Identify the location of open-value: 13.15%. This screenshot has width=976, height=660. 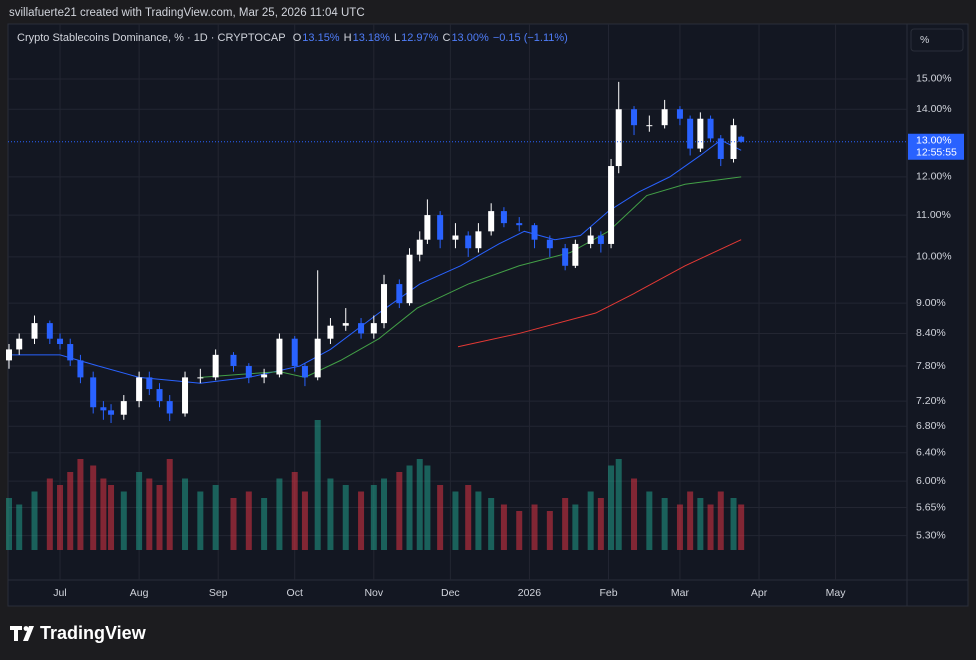
(321, 38).